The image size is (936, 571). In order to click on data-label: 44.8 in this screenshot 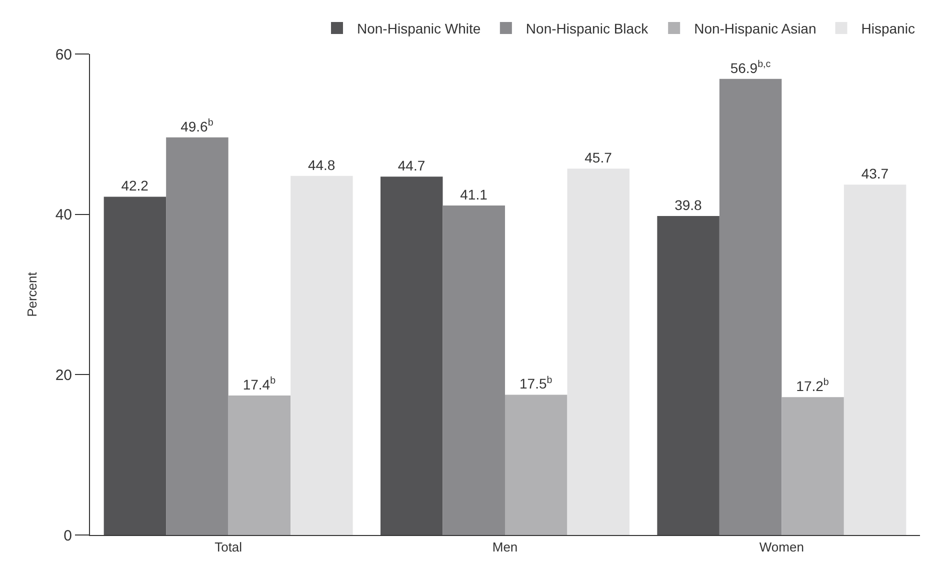, I will do `click(322, 164)`.